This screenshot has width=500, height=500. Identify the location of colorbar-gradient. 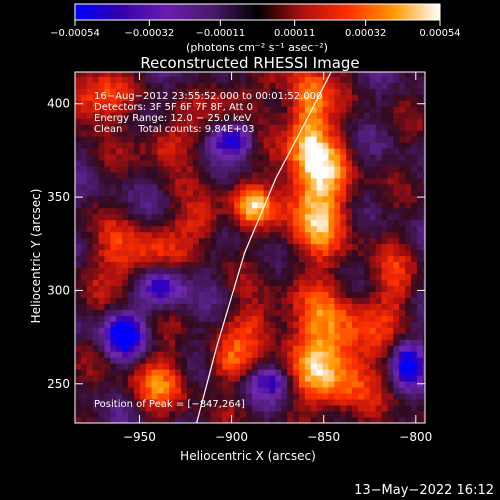
(257, 12).